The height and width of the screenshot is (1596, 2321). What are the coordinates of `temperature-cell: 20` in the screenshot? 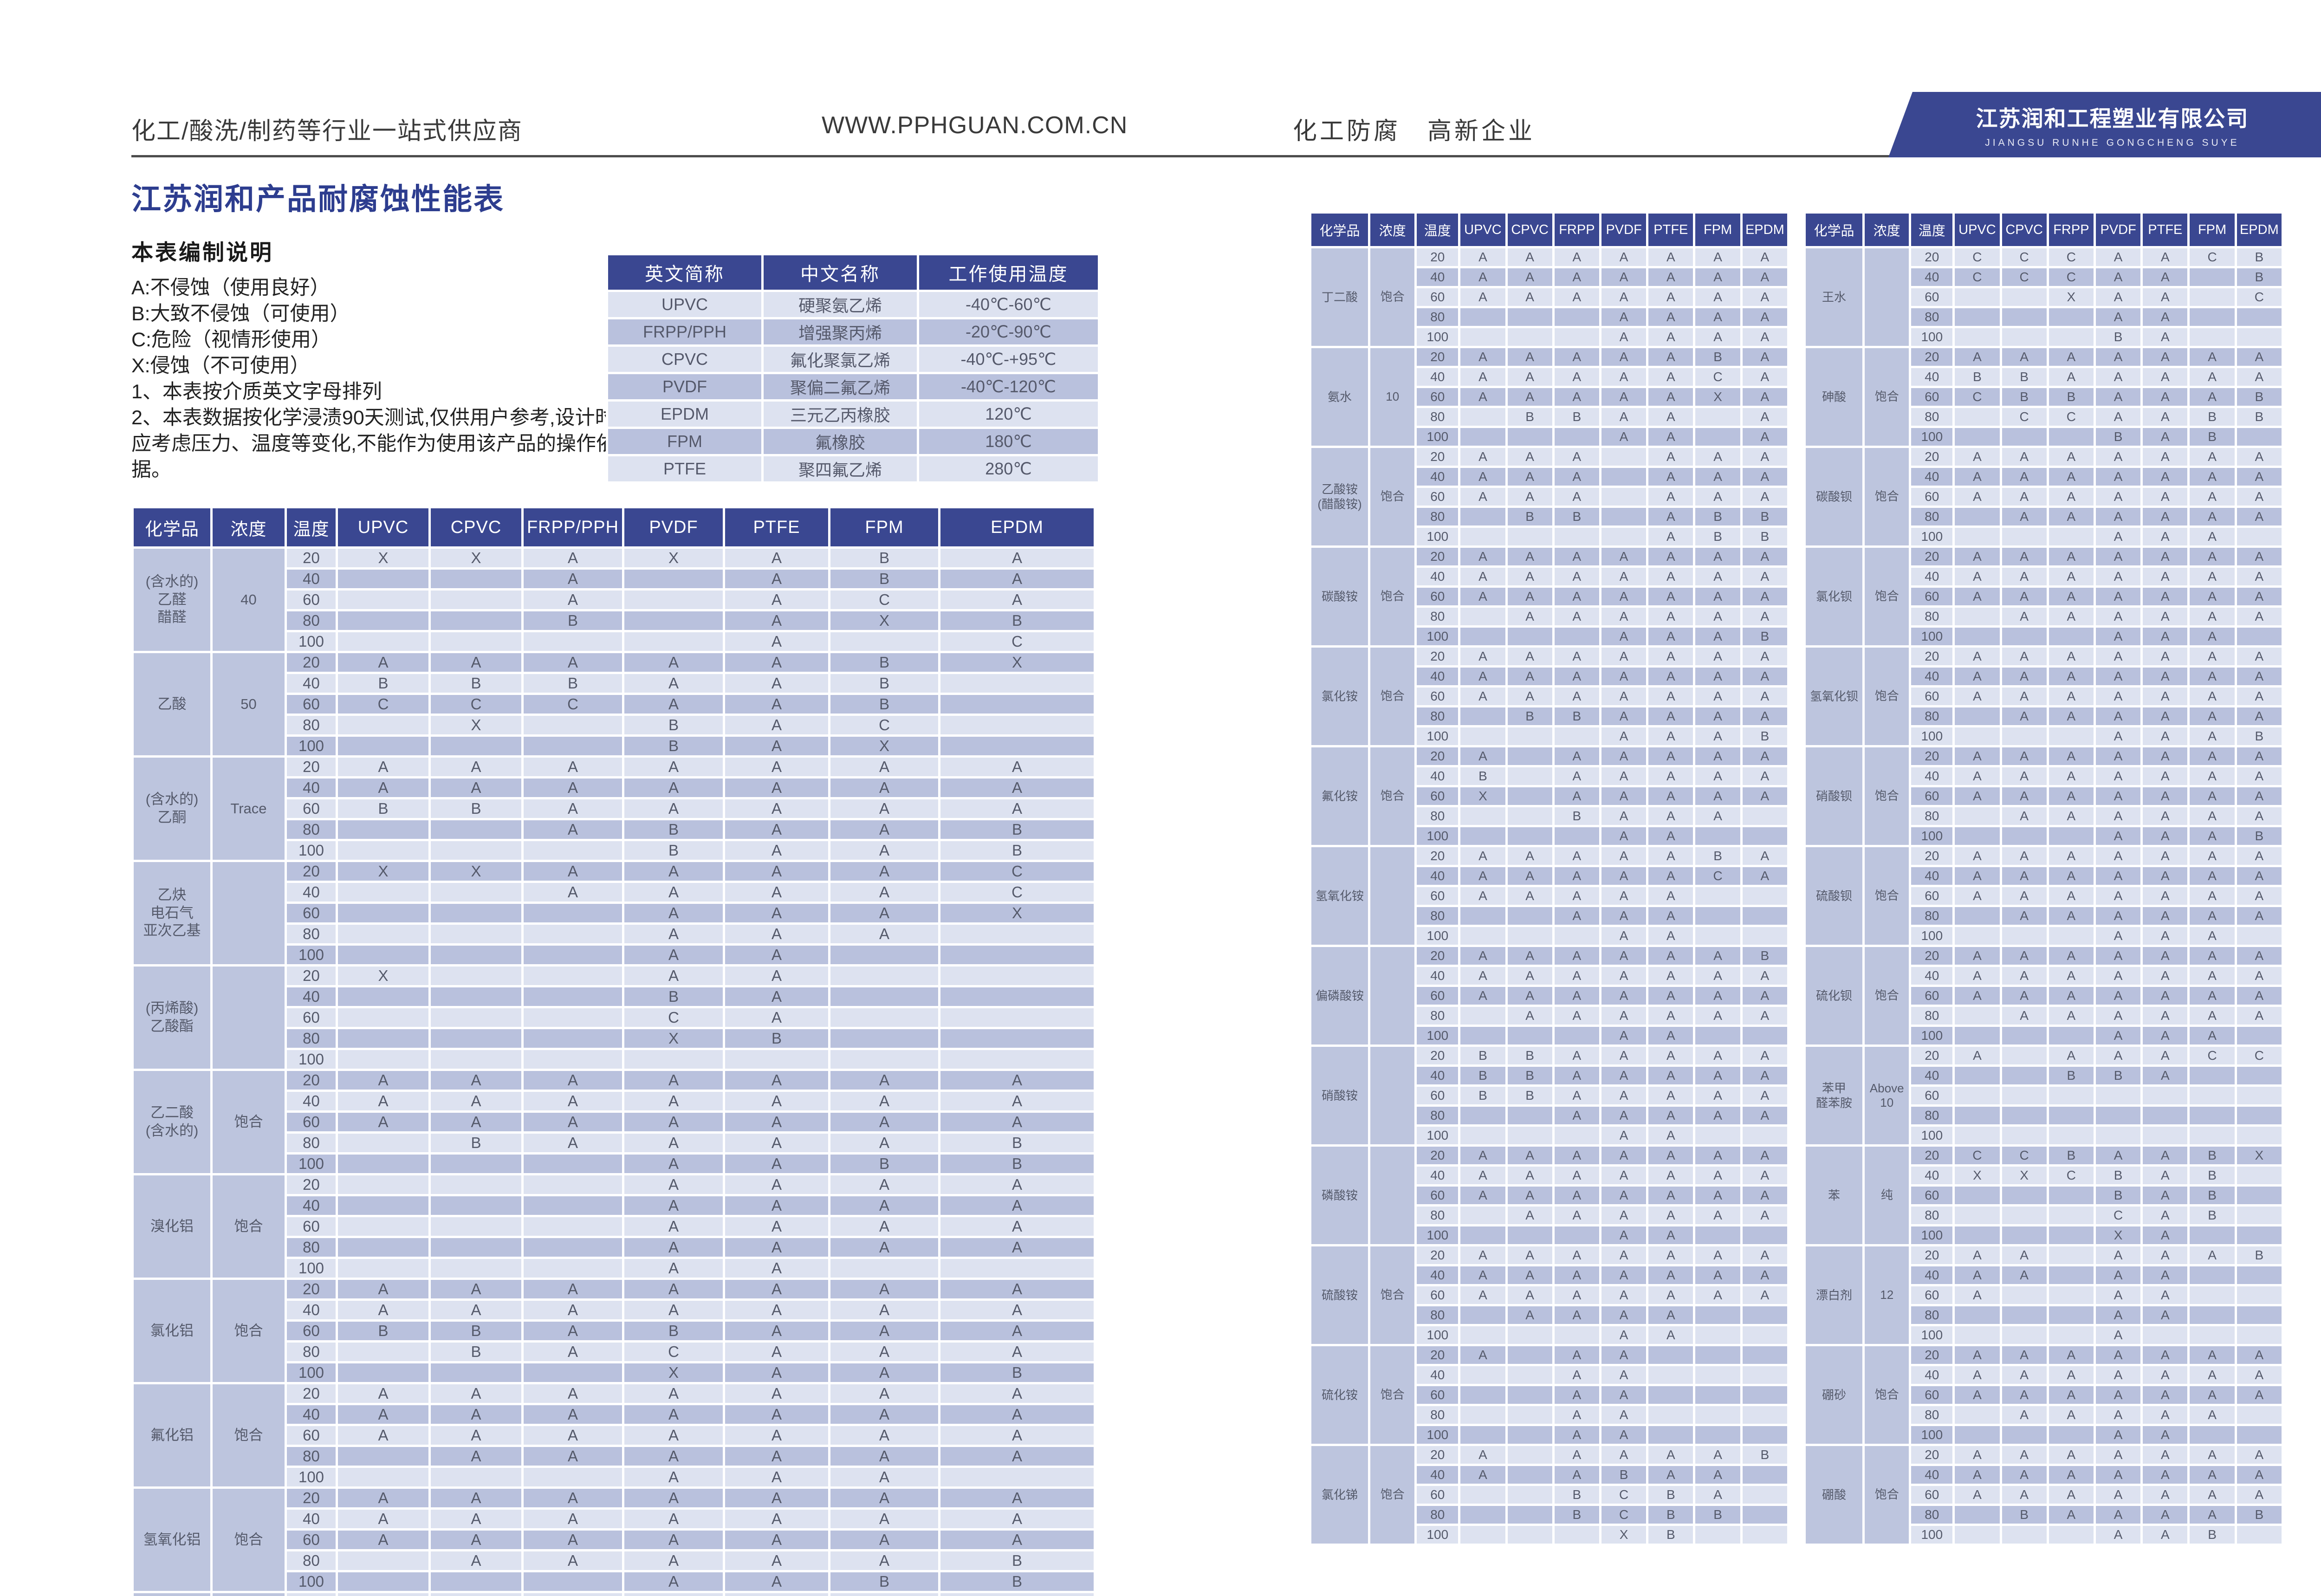 It's located at (312, 1498).